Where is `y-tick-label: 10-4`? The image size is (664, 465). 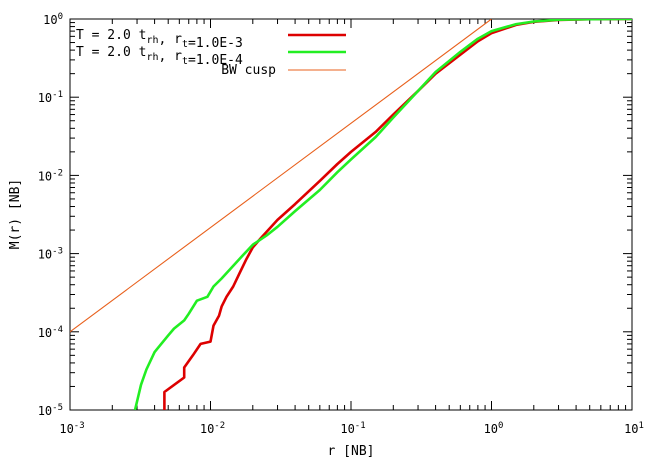 y-tick-label: 10-4 is located at coordinates (50, 332).